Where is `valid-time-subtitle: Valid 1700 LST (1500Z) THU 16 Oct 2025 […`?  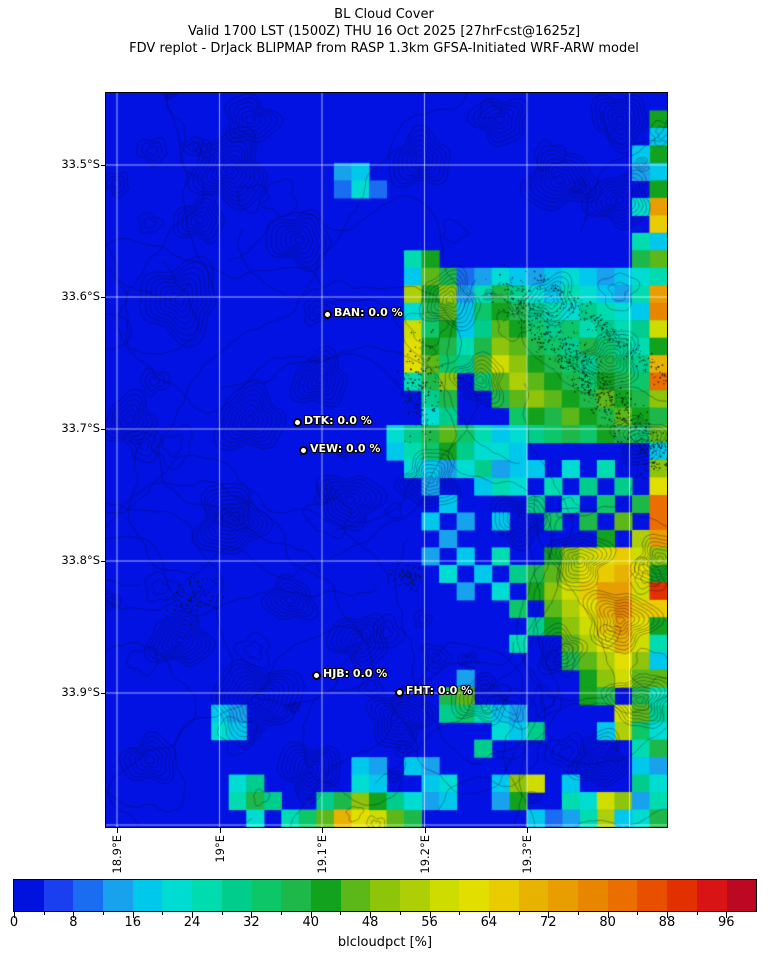 valid-time-subtitle: Valid 1700 LST (1500Z) THU 16 Oct 2025 [… is located at coordinates (384, 31).